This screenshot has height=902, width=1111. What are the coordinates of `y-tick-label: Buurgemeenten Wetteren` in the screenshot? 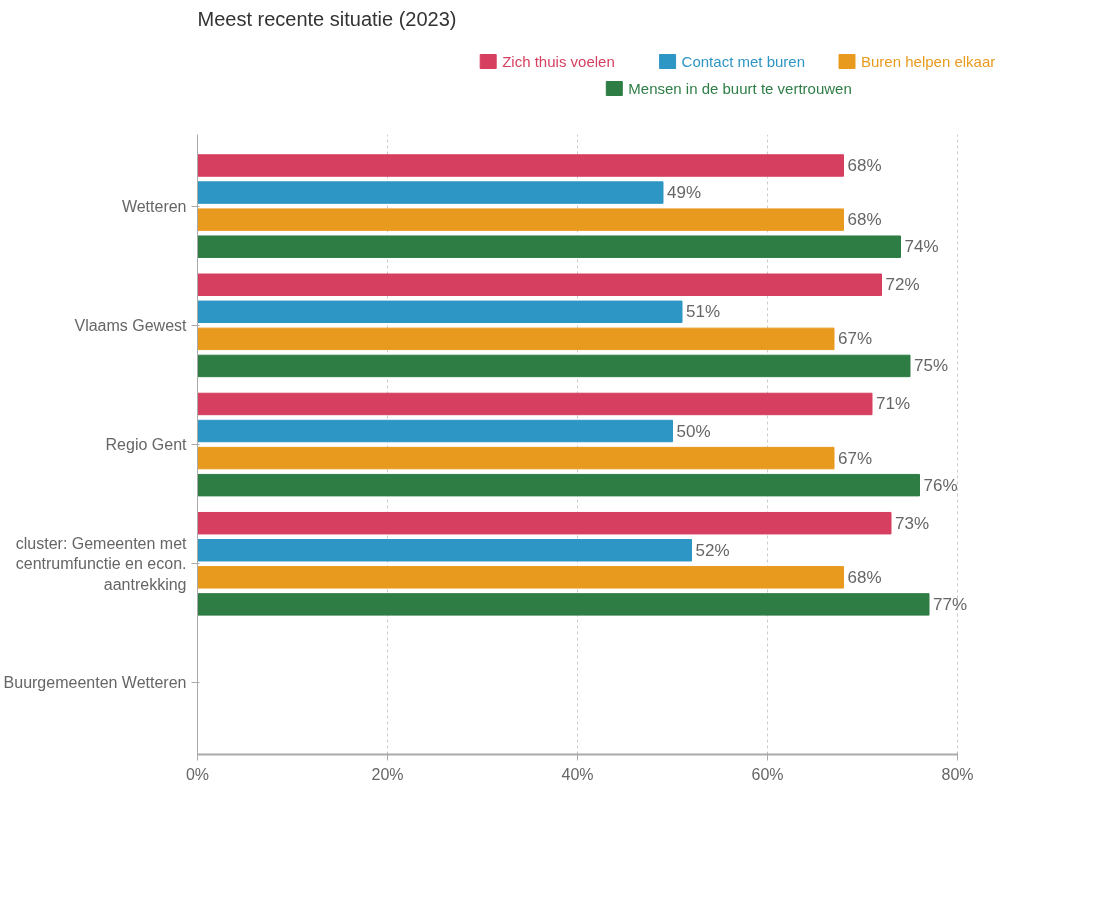 It's located at (95, 683).